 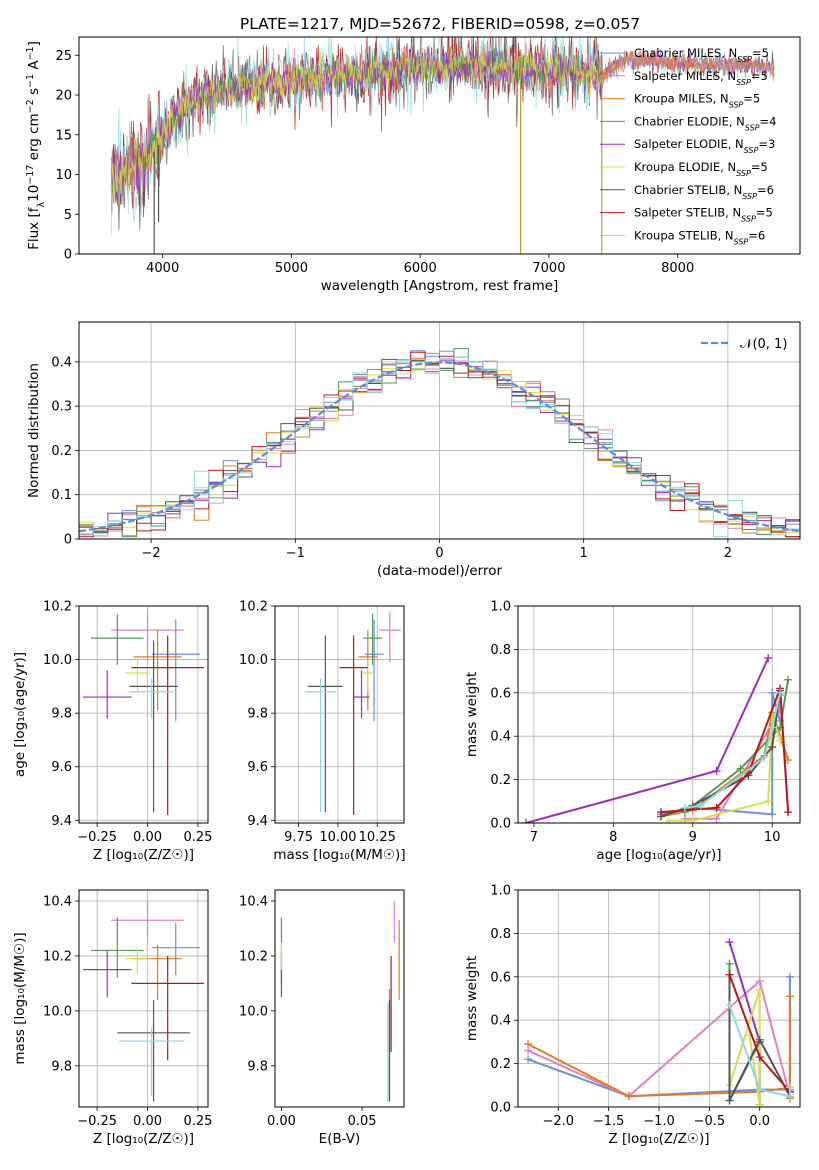 I want to click on legend-nssp: 5, so click(x=756, y=99).